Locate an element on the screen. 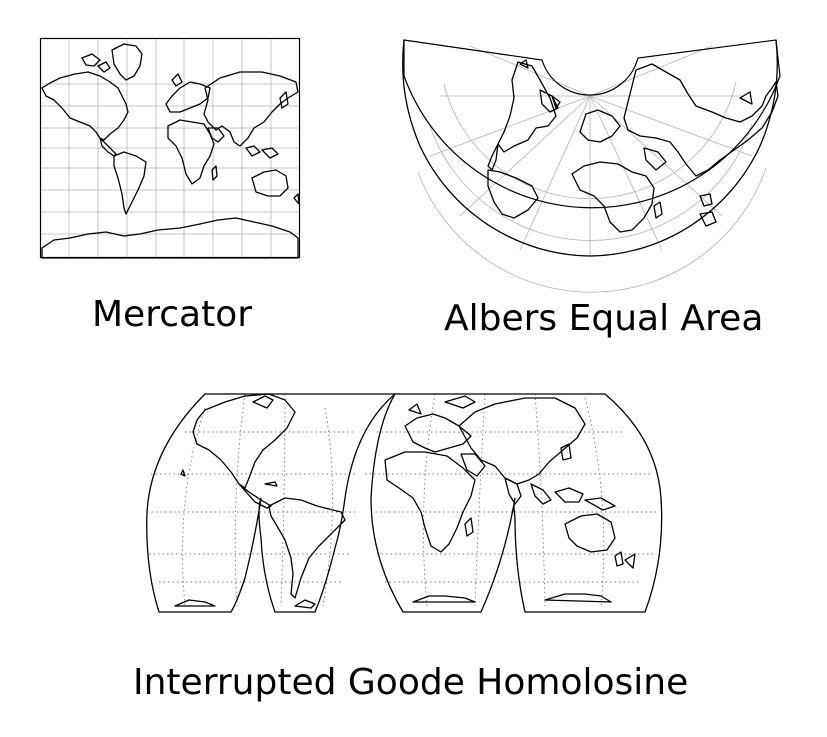  goode-frame is located at coordinates (271, 503).